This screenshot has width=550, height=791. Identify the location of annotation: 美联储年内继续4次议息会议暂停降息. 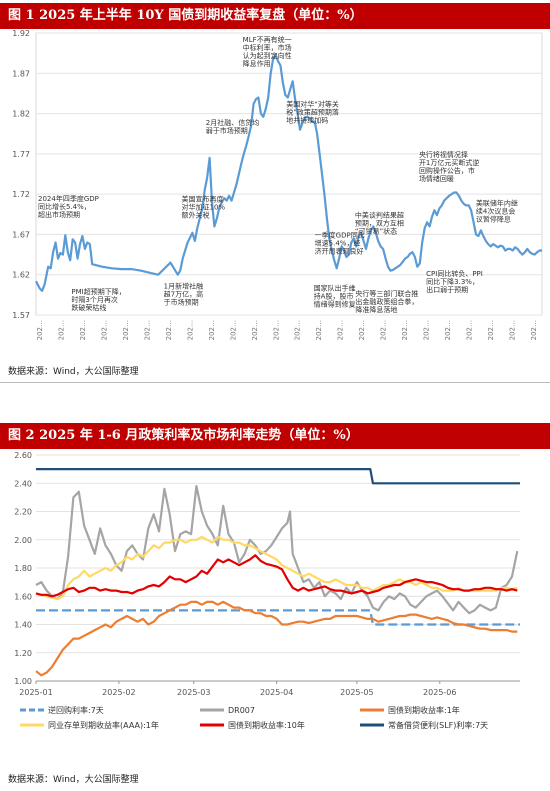
(497, 211).